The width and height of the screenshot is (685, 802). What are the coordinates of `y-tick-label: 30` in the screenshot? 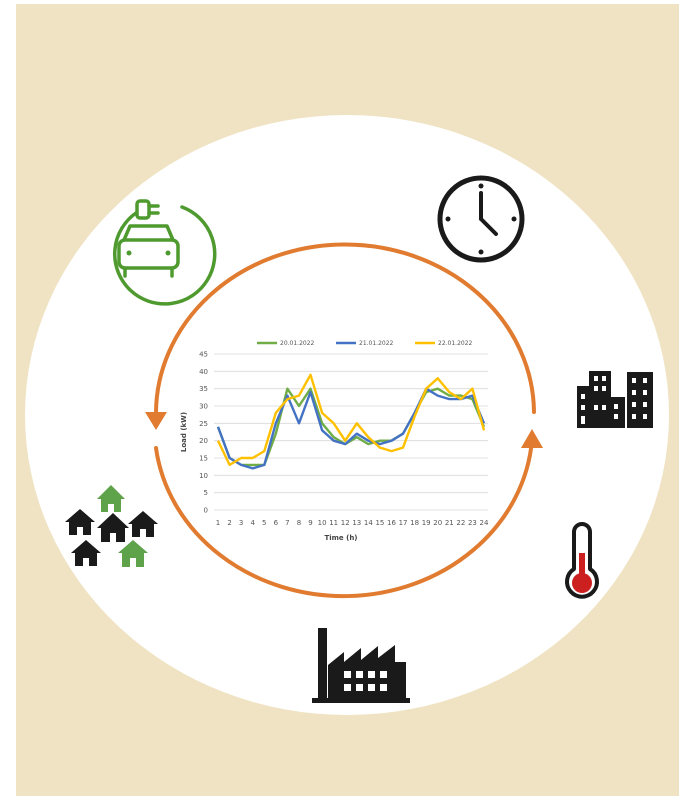 It's located at (203, 407).